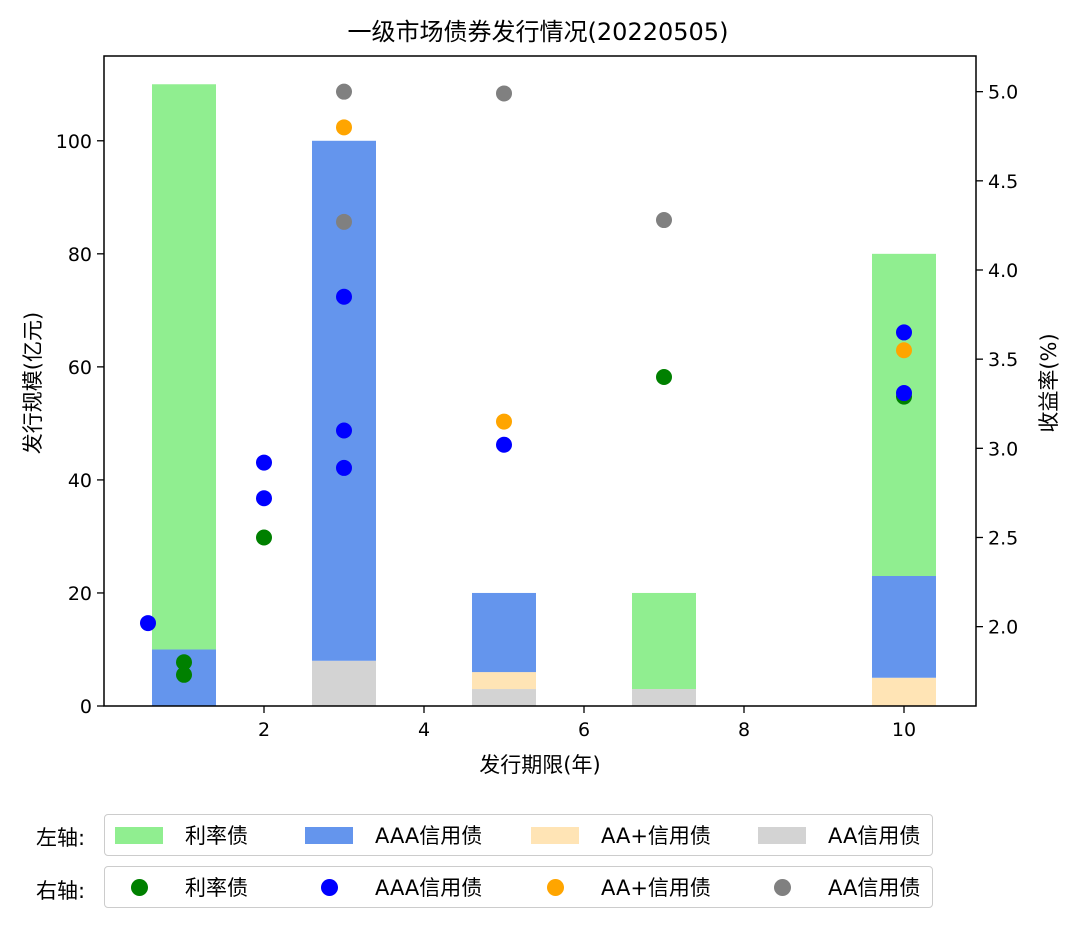 This screenshot has width=1080, height=926. Describe the element at coordinates (518, 835) in the screenshot. I see `legend-left-axis: 利率债 AAA信用债 AA+信用债 AA信用债` at that location.